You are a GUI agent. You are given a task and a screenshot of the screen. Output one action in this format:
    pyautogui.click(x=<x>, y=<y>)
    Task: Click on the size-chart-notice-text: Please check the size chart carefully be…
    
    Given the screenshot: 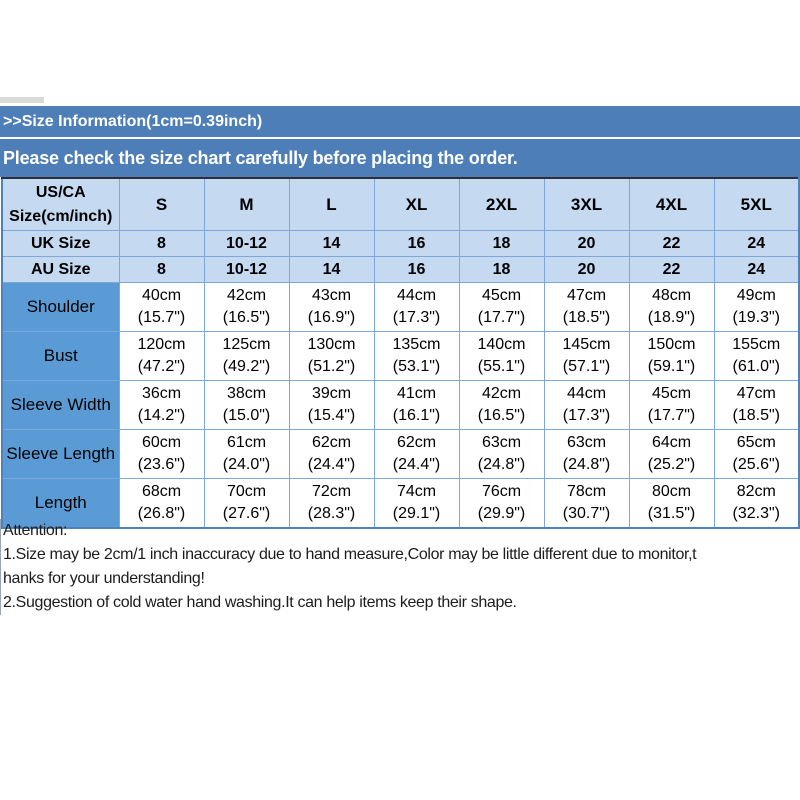 What is the action you would take?
    pyautogui.click(x=260, y=158)
    